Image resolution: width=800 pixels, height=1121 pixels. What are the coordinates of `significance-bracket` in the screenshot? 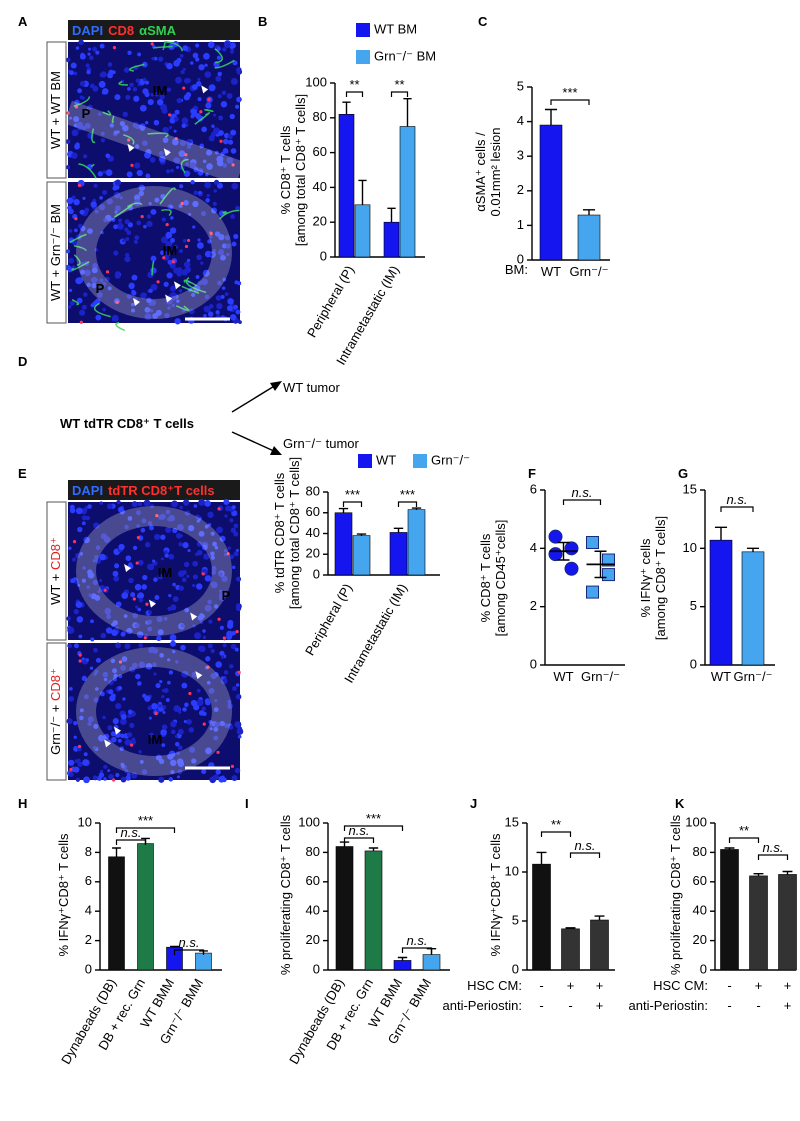 It's located at (737, 509).